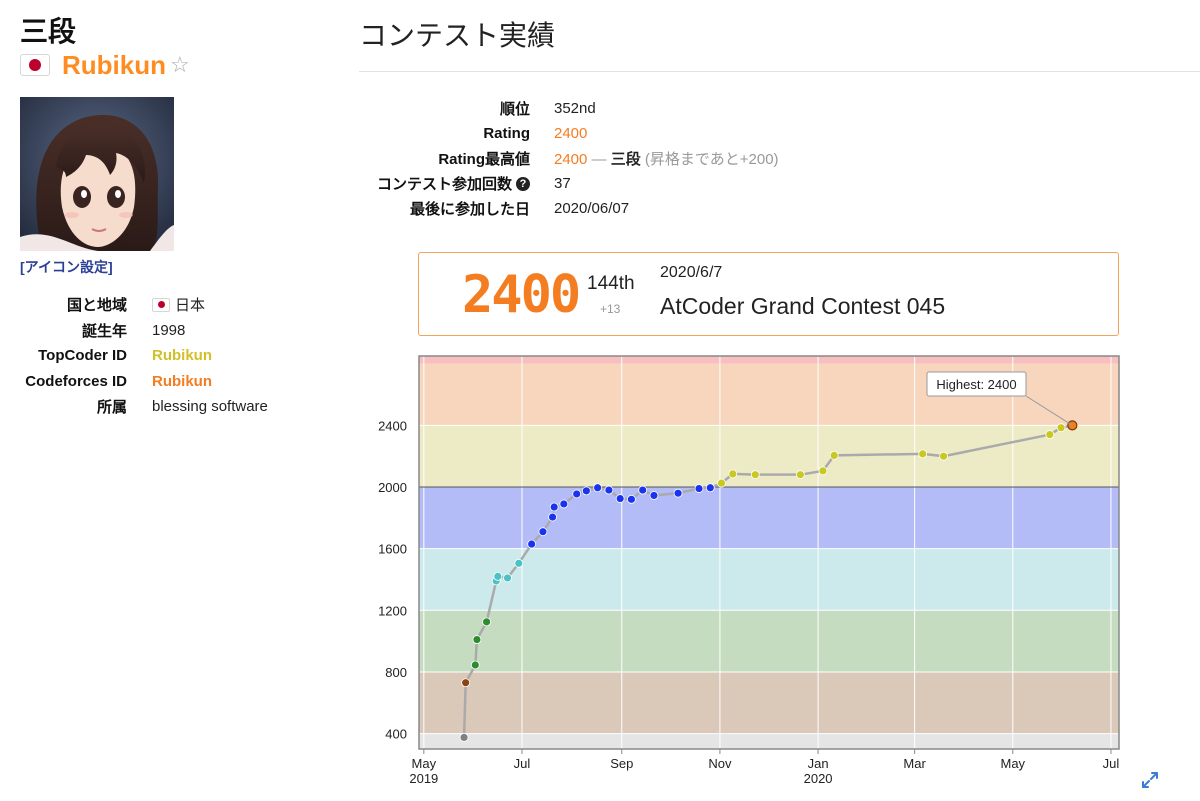 This screenshot has width=1200, height=801. Describe the element at coordinates (182, 381) in the screenshot. I see `codeforces-link: Rubikun` at that location.